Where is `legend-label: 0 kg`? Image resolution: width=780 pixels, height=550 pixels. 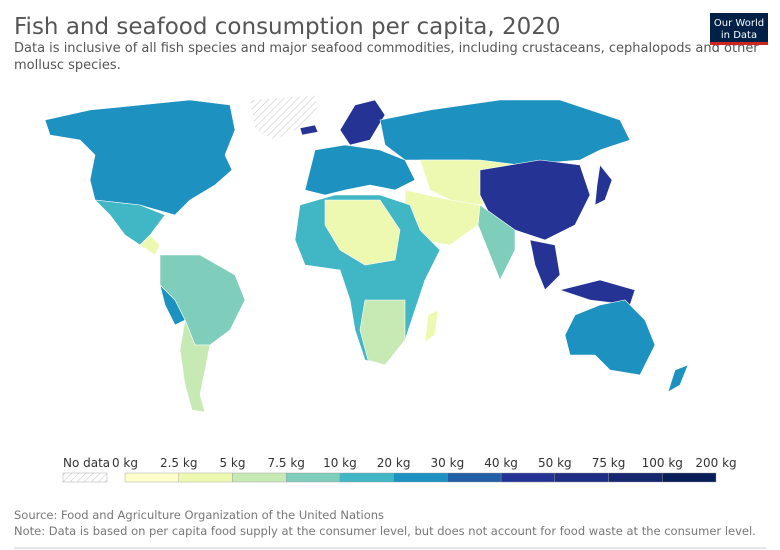 legend-label: 0 kg is located at coordinates (125, 463).